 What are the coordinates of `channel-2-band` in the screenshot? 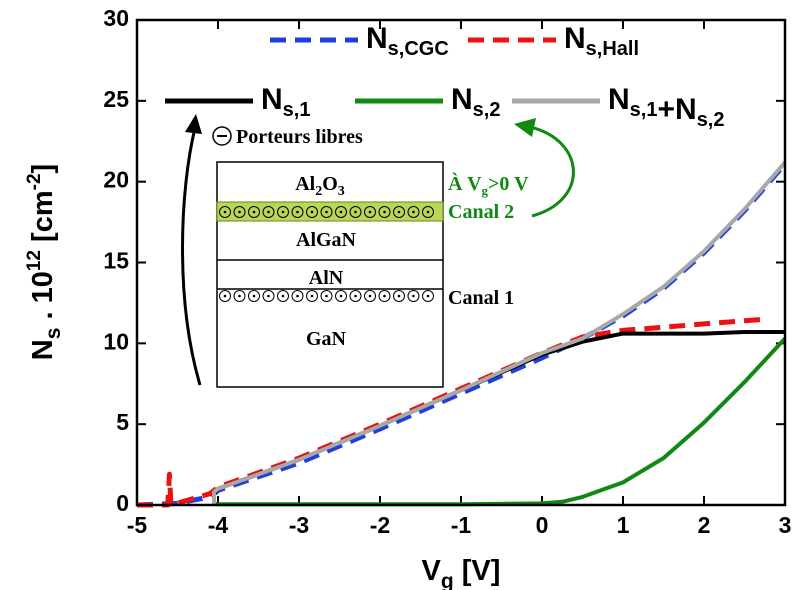 It's located at (330, 211).